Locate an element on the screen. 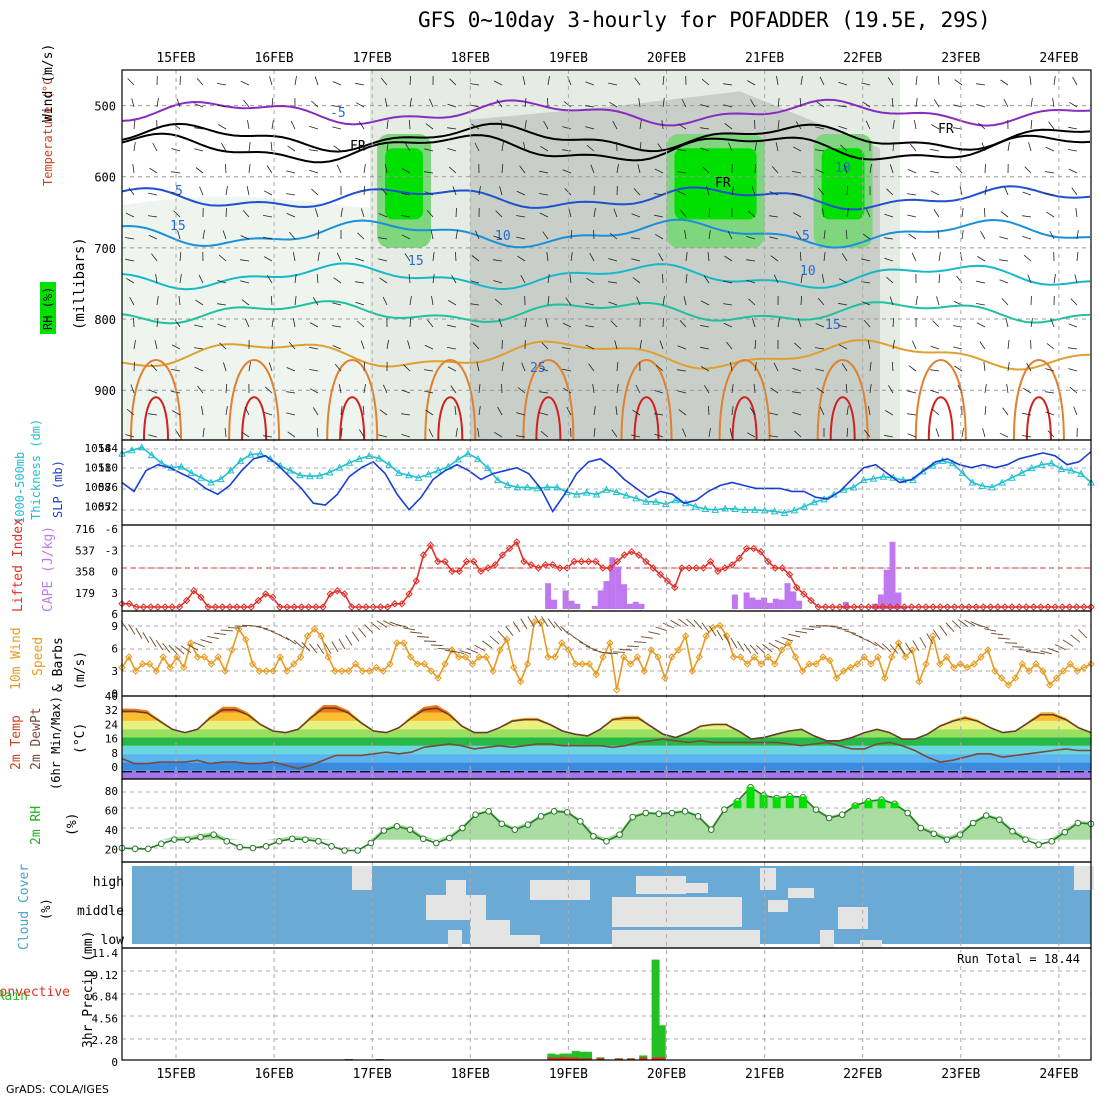 The width and height of the screenshot is (1100, 1100). rh-axis-label: RH (%) is located at coordinates (48, 308).